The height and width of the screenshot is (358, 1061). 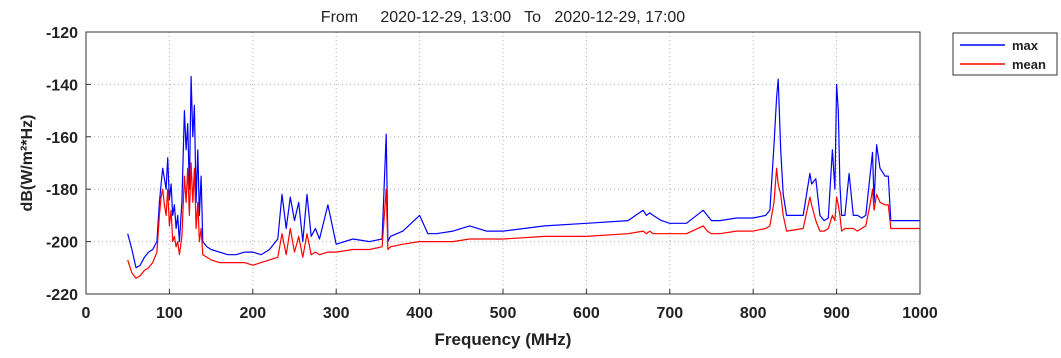 I want to click on x-tick-label: 900, so click(x=836, y=313).